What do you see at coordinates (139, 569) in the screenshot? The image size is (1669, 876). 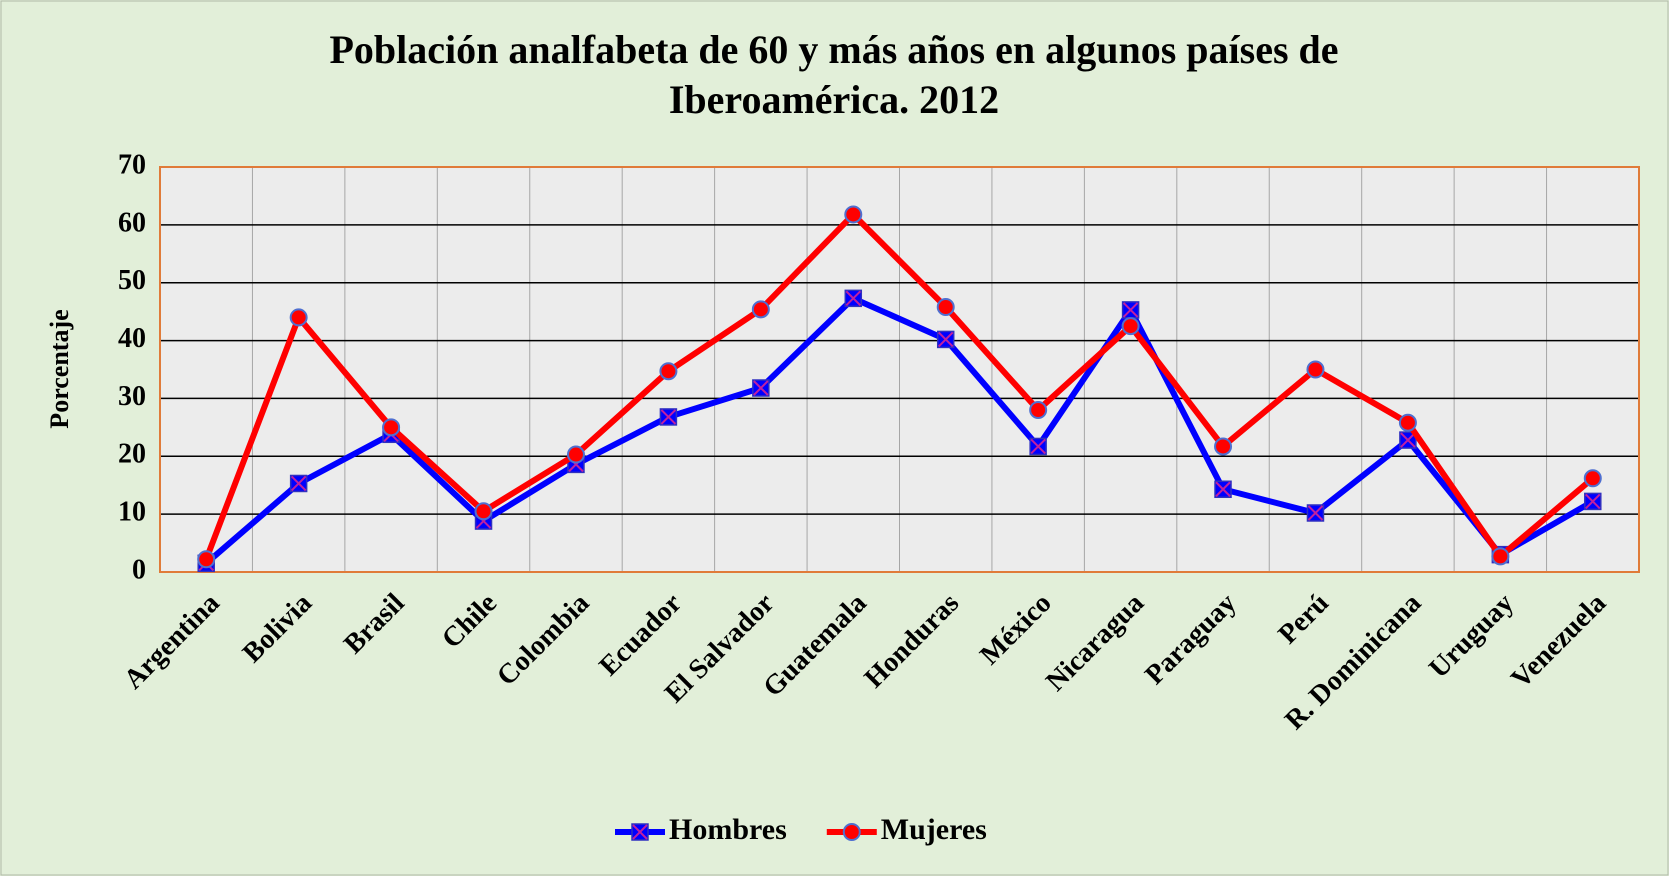 I see `y-tick-label: 0` at bounding box center [139, 569].